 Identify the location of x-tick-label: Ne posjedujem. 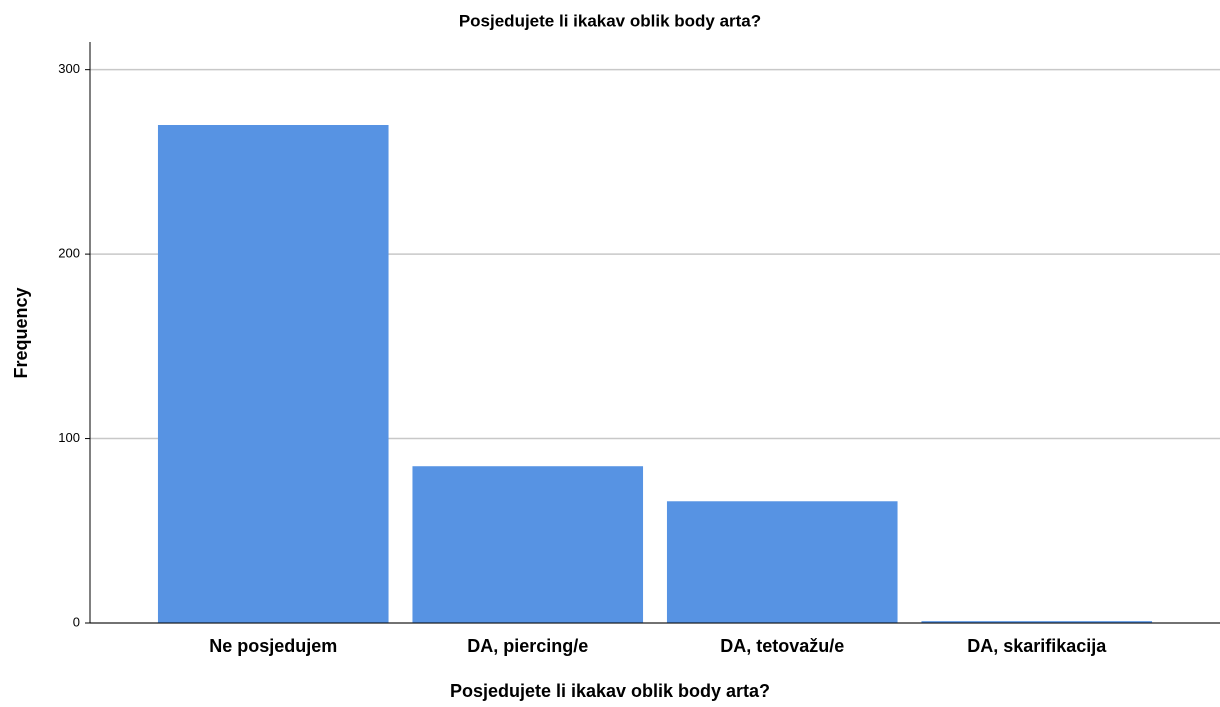
(273, 646).